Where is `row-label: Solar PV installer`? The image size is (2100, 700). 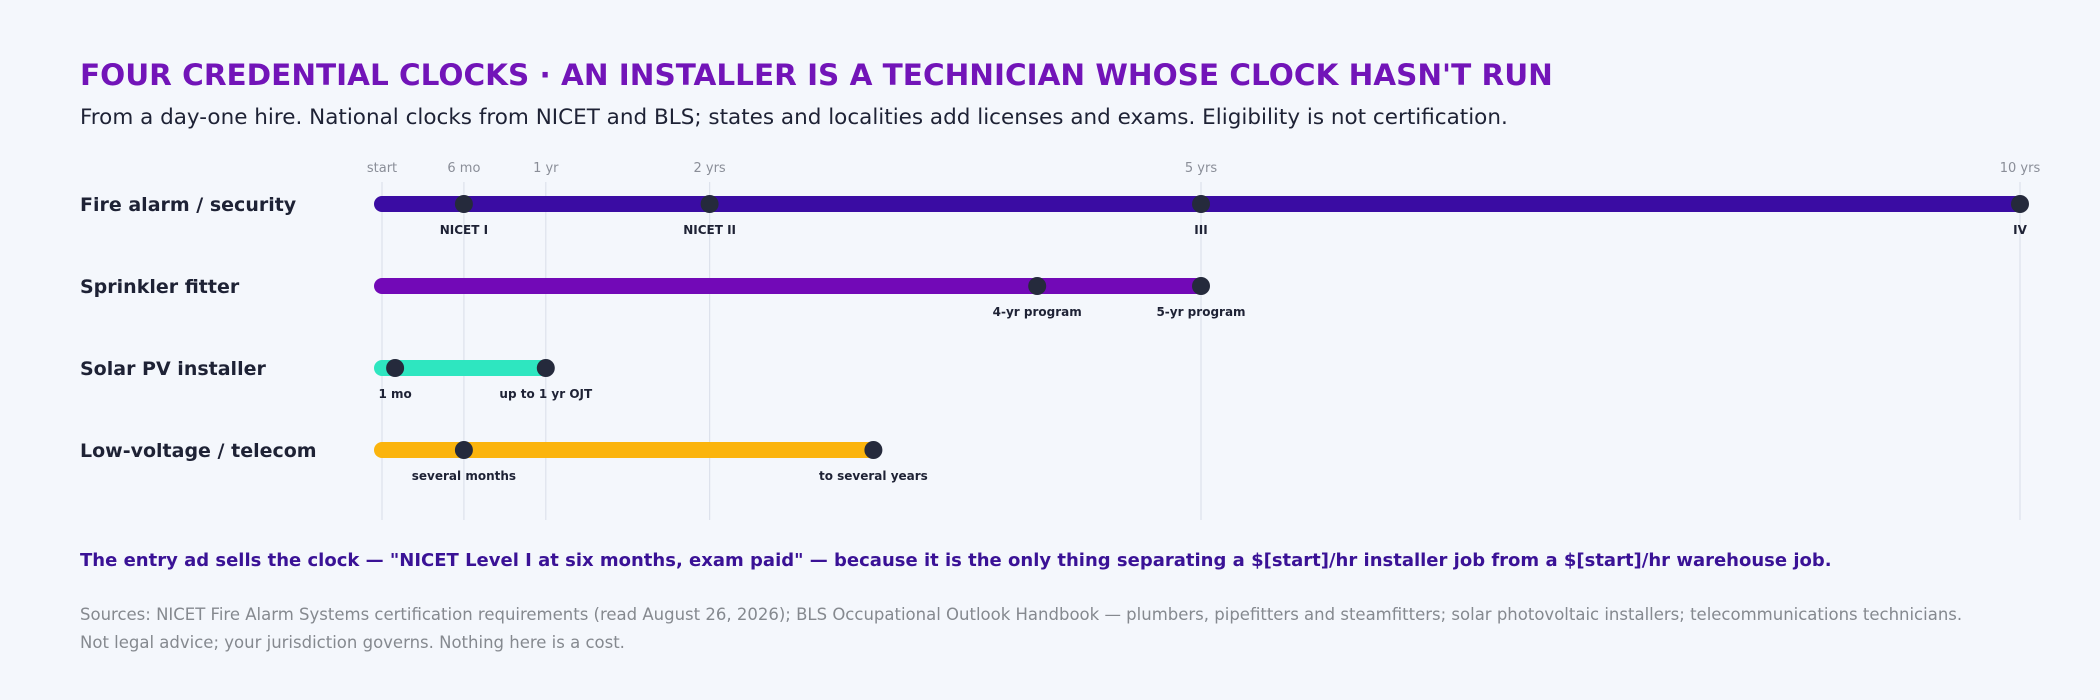 row-label: Solar PV installer is located at coordinates (173, 369).